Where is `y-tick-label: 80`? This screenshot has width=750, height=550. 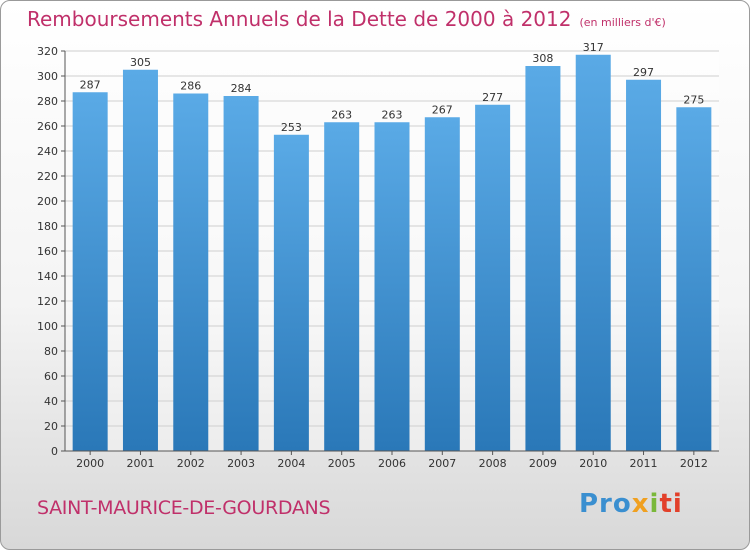 y-tick-label: 80 is located at coordinates (51, 351).